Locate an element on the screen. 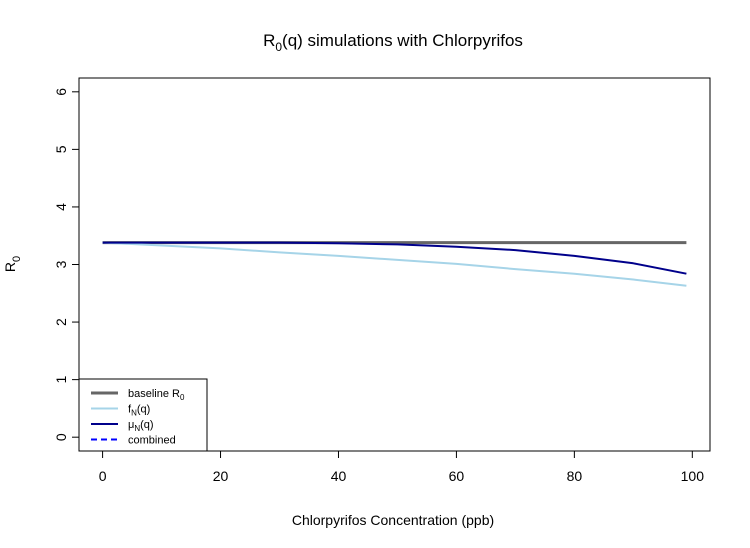  x-tick-label: 40 is located at coordinates (339, 476).